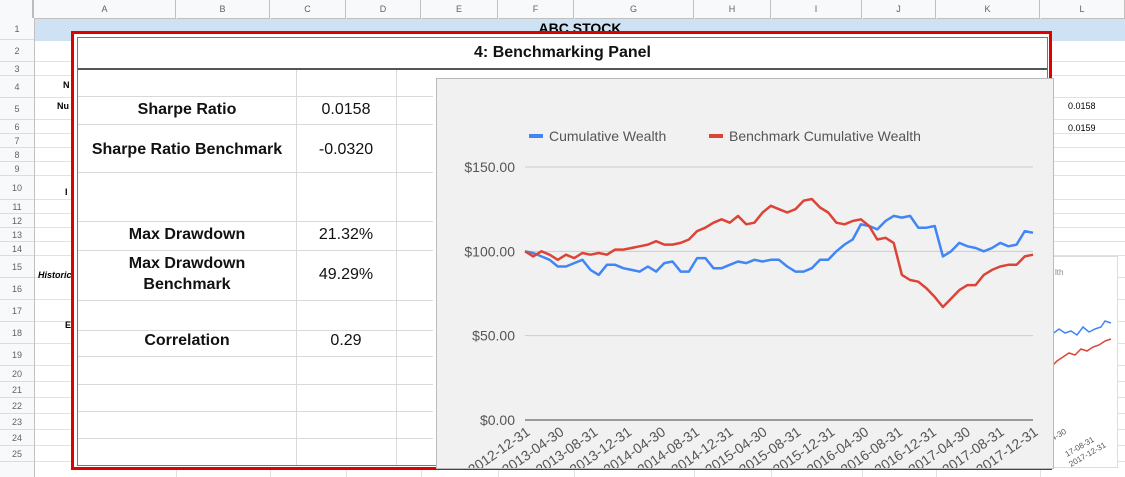 This screenshot has height=477, width=1125. I want to click on row-header: 8, so click(17, 155).